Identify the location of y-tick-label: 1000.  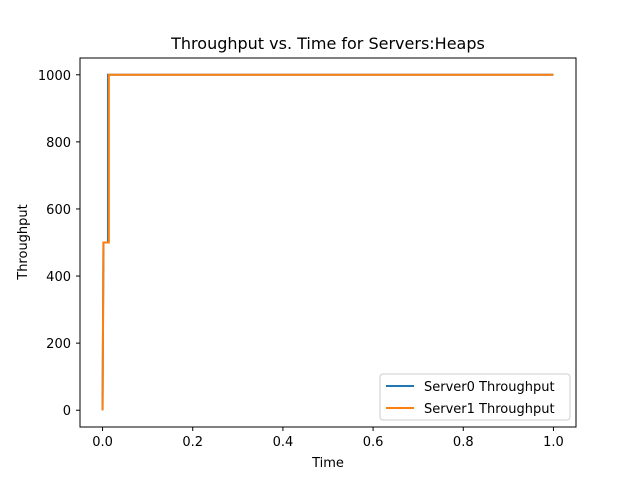
(54, 76).